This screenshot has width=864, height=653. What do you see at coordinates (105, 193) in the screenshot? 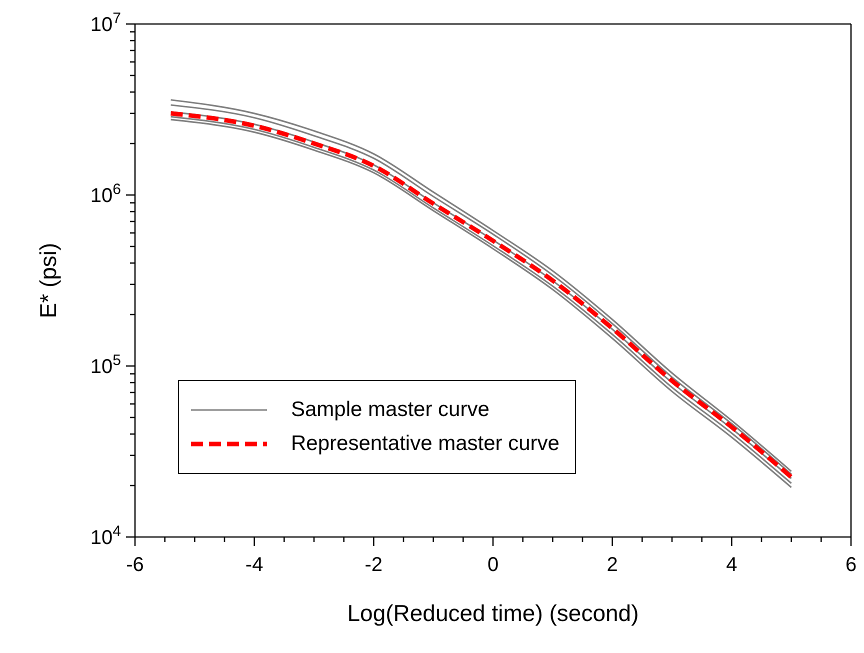
I see `y-tick-label: 10$^{6}$` at bounding box center [105, 193].